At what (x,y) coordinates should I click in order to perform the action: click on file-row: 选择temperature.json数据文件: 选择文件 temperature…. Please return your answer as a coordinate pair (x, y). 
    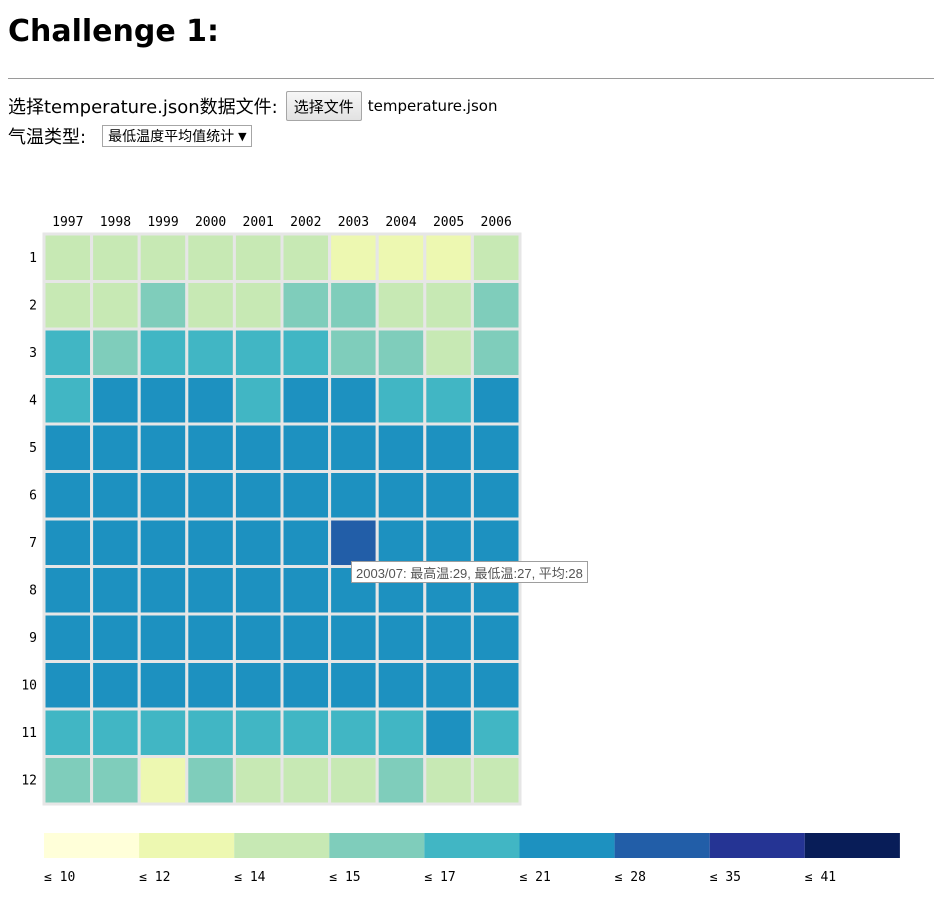
    Looking at the image, I should click on (252, 106).